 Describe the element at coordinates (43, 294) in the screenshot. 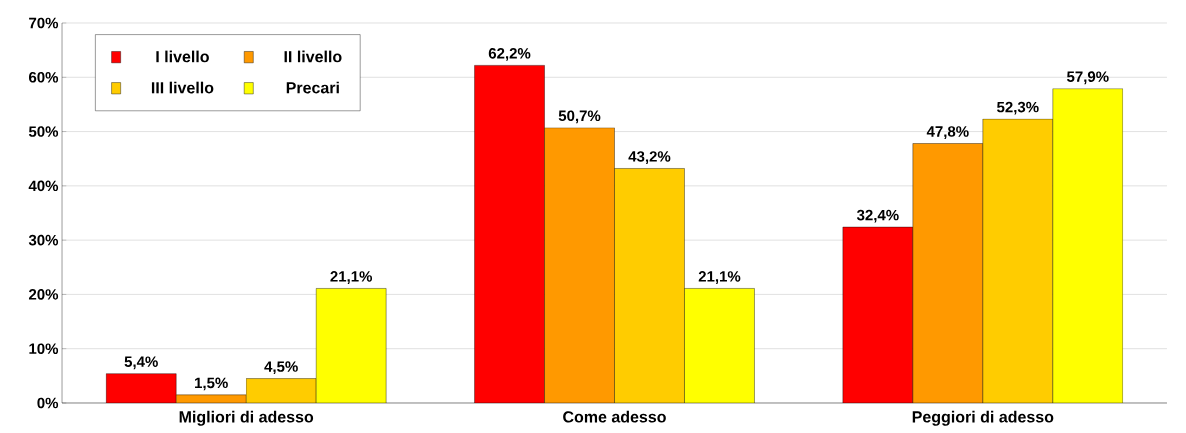

I see `y-tick-label: 20%` at that location.